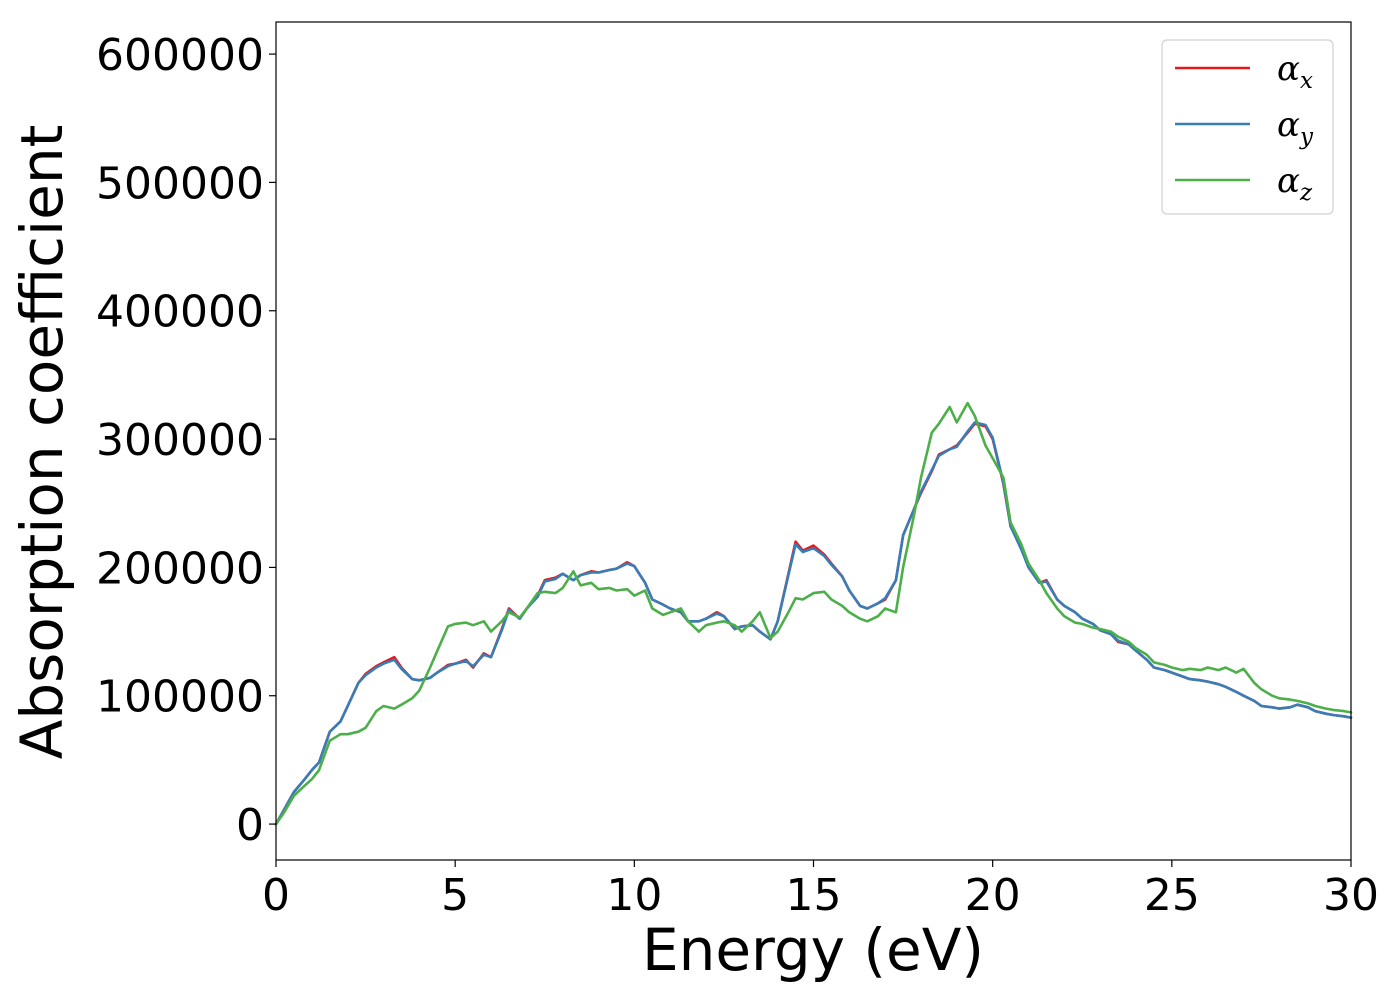  Describe the element at coordinates (1247, 127) in the screenshot. I see `legend-box` at that location.